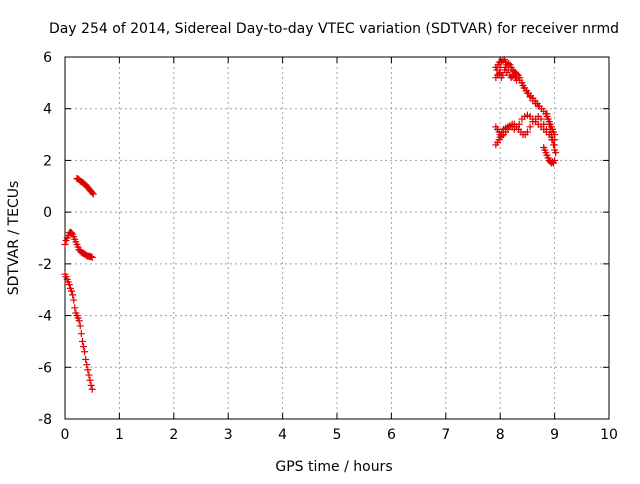 This screenshot has width=640, height=484. I want to click on x-tick-label: 6, so click(391, 435).